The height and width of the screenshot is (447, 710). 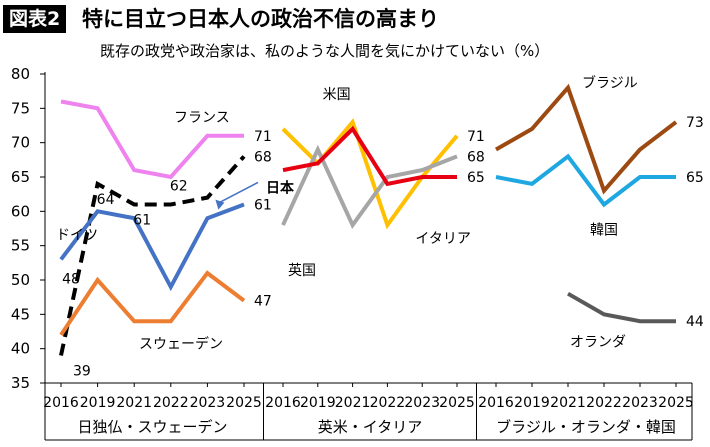 I want to click on annotation-label: 米国, so click(x=337, y=95).